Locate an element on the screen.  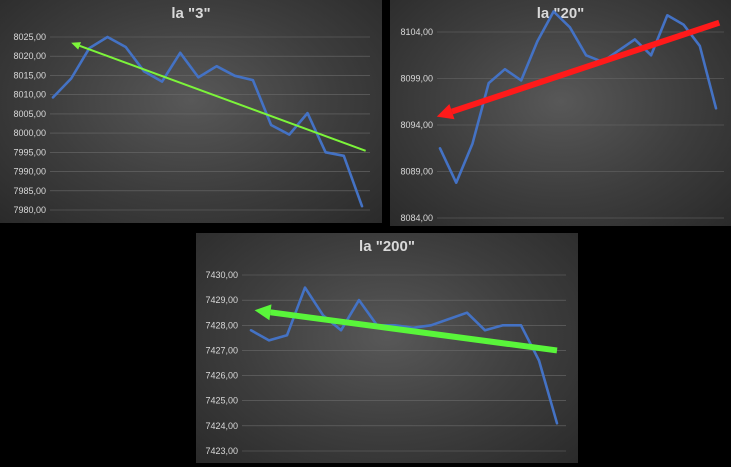
chart-title: la "20" is located at coordinates (560, 13).